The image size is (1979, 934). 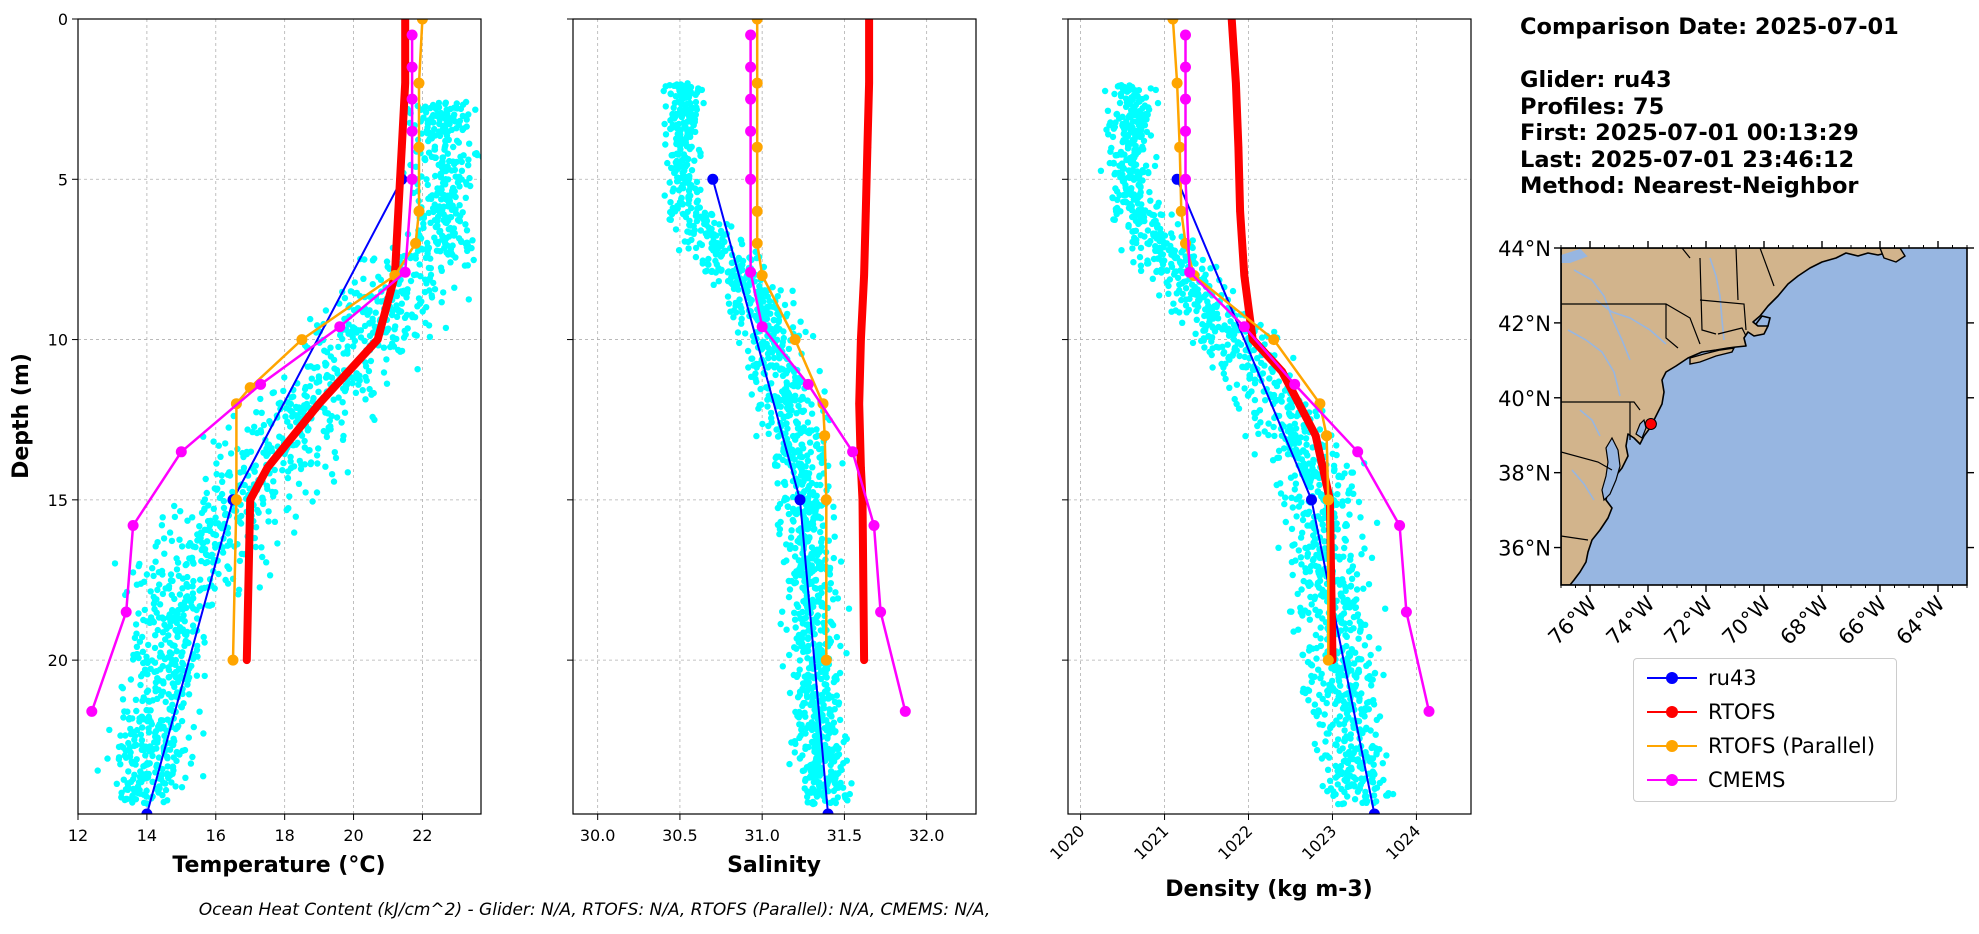 What do you see at coordinates (1792, 746) in the screenshot?
I see `legend-label-rtofs-parallel: RTOFS (Parallel)` at bounding box center [1792, 746].